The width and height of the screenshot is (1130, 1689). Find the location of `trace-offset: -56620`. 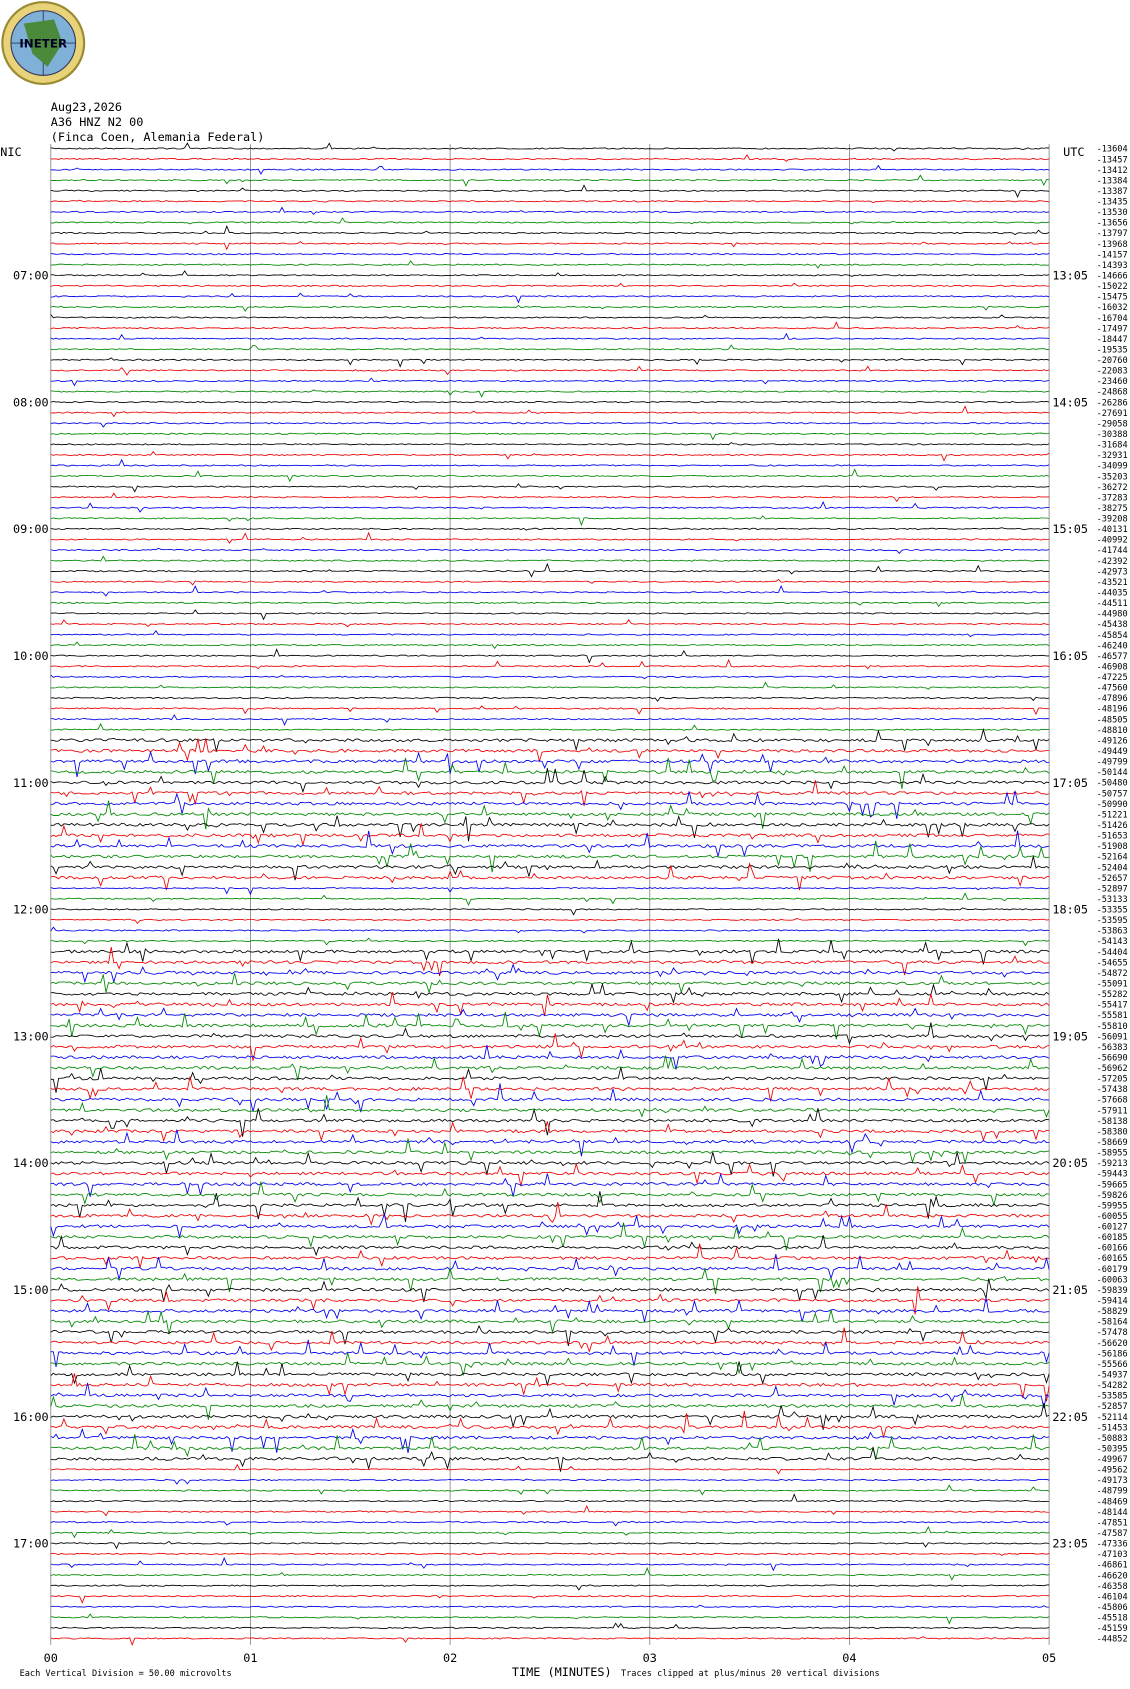

trace-offset: -56620 is located at coordinates (1112, 1344).